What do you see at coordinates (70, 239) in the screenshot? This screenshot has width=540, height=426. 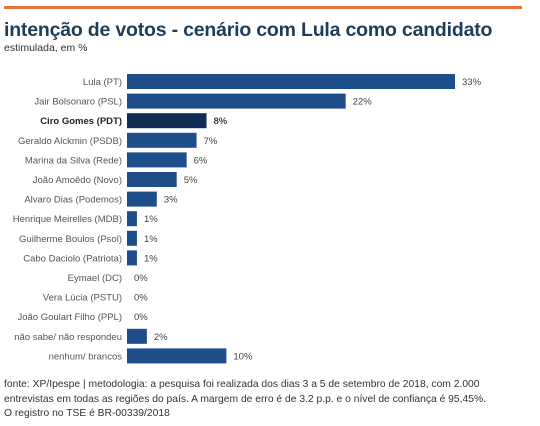 I see `category-label: Guilherme Boulos (Psol)` at bounding box center [70, 239].